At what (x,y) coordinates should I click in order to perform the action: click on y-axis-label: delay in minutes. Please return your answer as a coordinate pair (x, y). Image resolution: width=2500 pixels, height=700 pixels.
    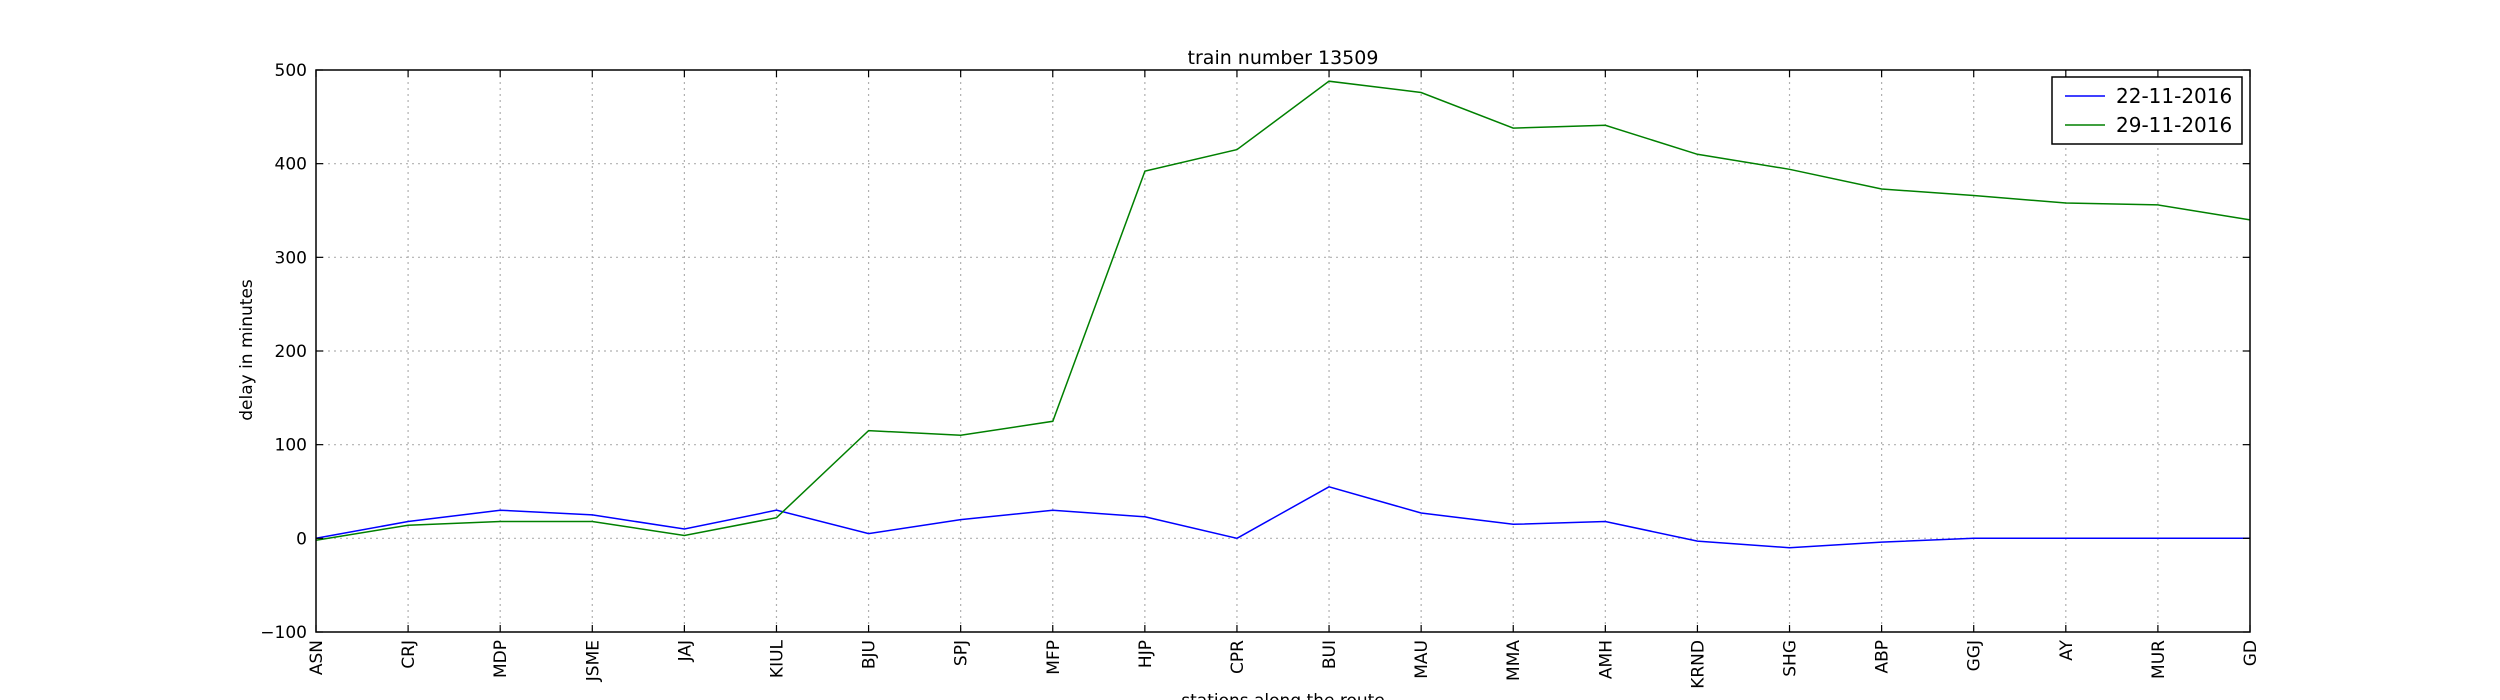
    Looking at the image, I should click on (247, 350).